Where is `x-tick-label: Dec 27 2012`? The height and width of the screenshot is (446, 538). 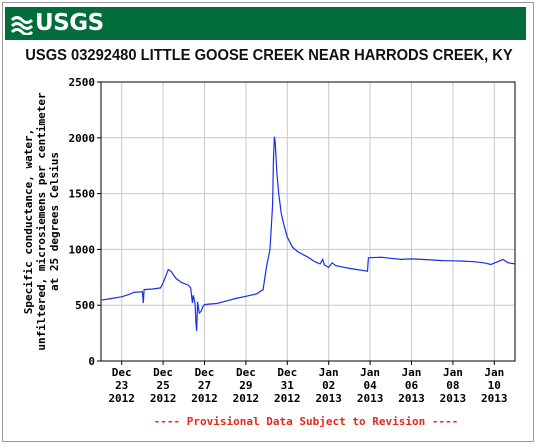 x-tick-label: Dec 27 2012 is located at coordinates (204, 385).